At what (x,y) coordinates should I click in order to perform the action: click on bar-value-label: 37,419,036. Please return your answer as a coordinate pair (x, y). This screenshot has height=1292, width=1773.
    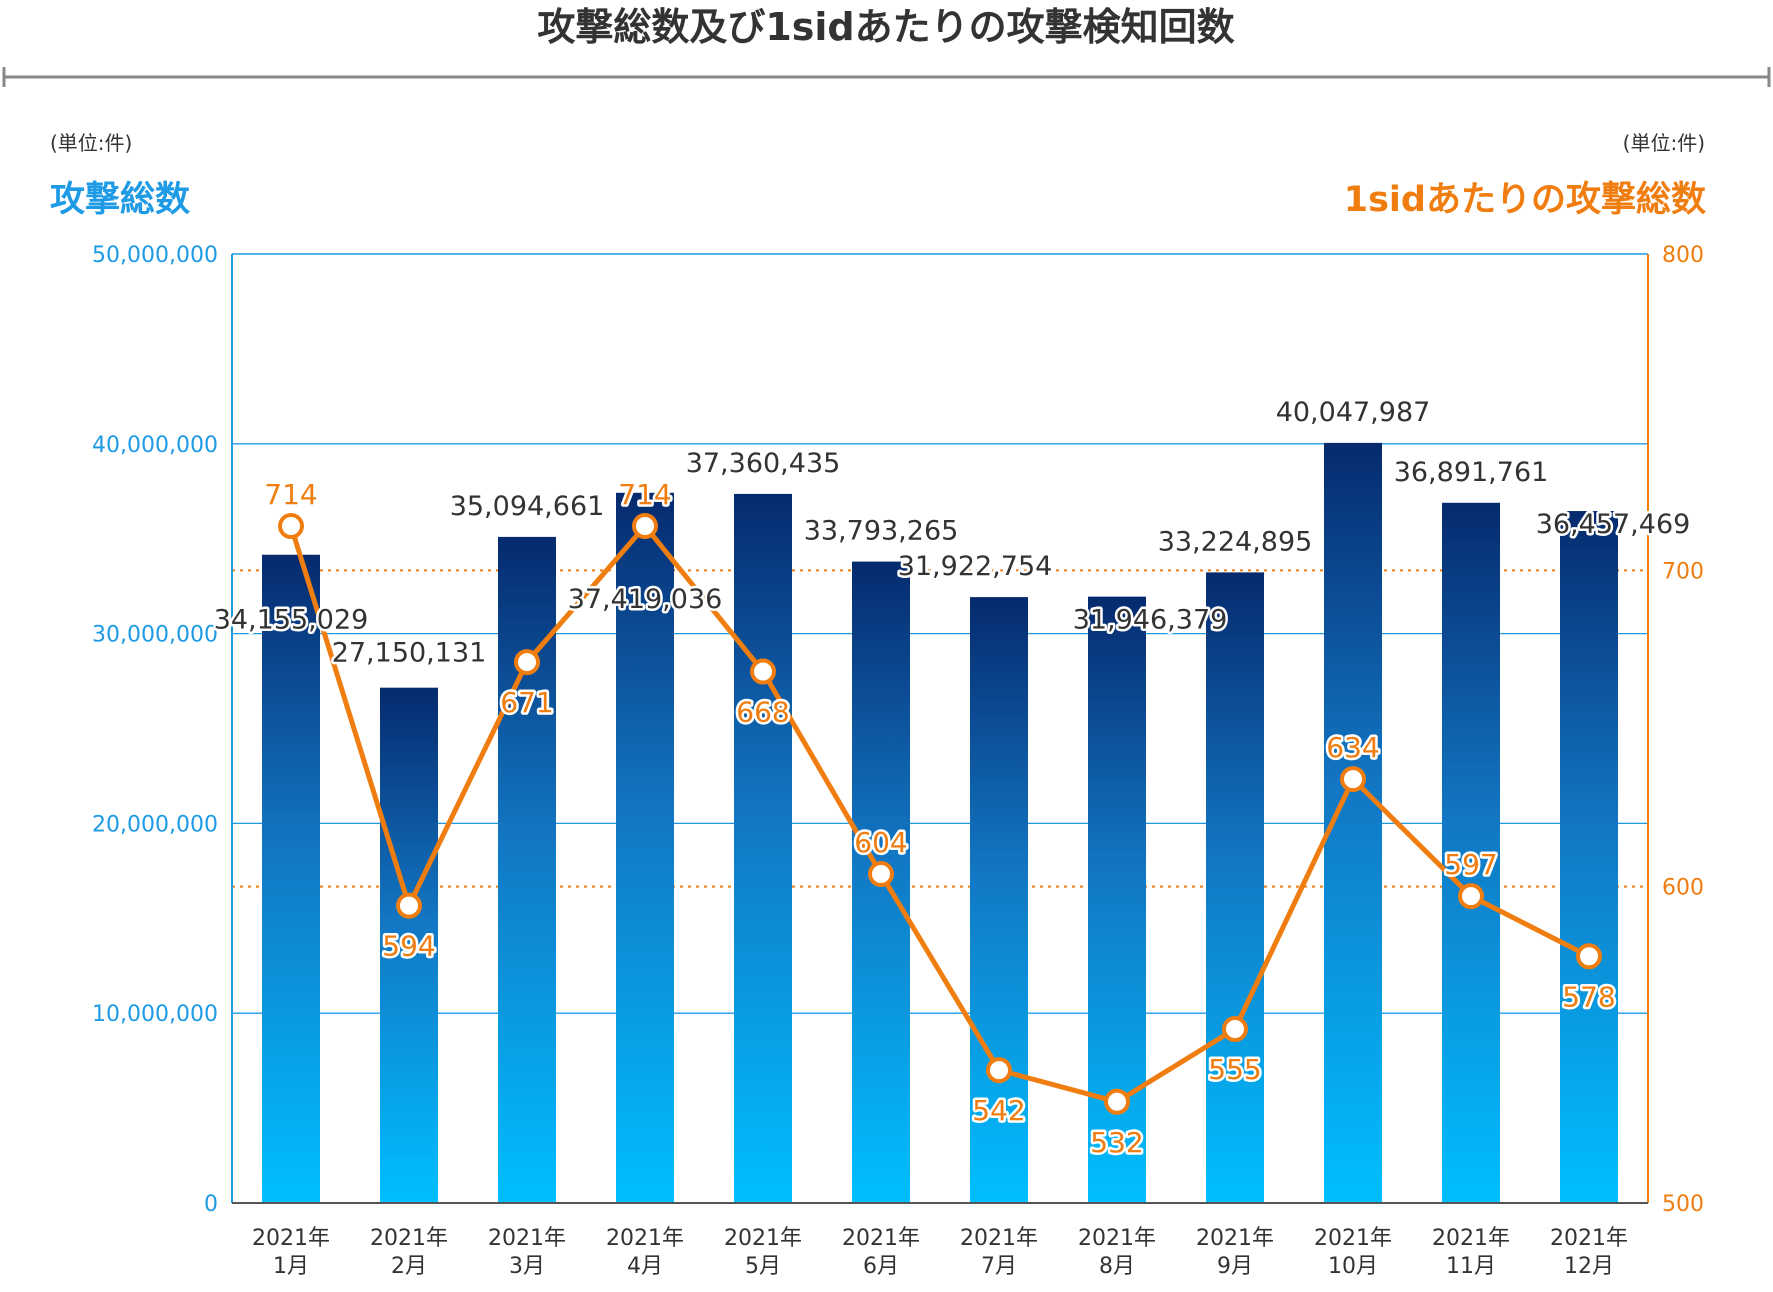
    Looking at the image, I should click on (645, 599).